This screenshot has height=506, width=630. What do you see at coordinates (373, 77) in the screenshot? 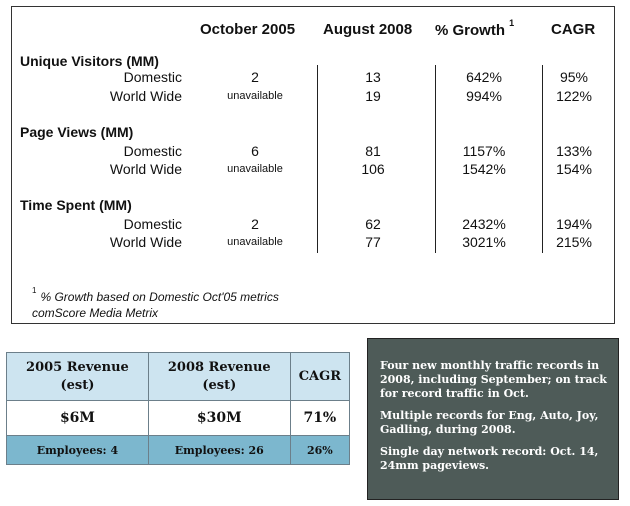
I see `cell-aug2008: 13` at bounding box center [373, 77].